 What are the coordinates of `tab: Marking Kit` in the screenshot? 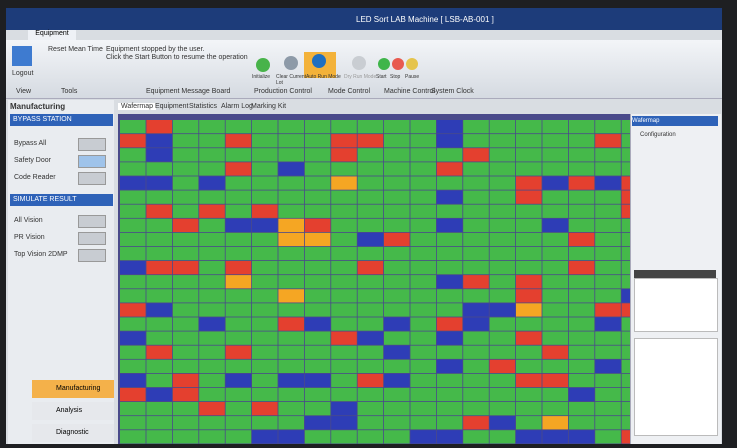 It's located at (269, 106).